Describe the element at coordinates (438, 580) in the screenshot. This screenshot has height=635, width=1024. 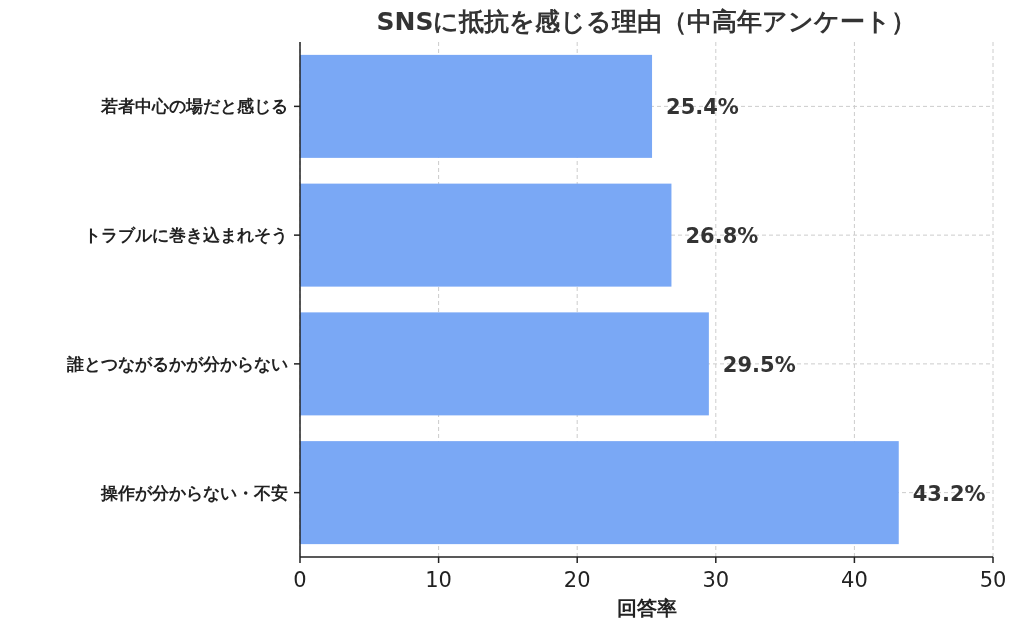
I see `x-tick-label: 10` at that location.